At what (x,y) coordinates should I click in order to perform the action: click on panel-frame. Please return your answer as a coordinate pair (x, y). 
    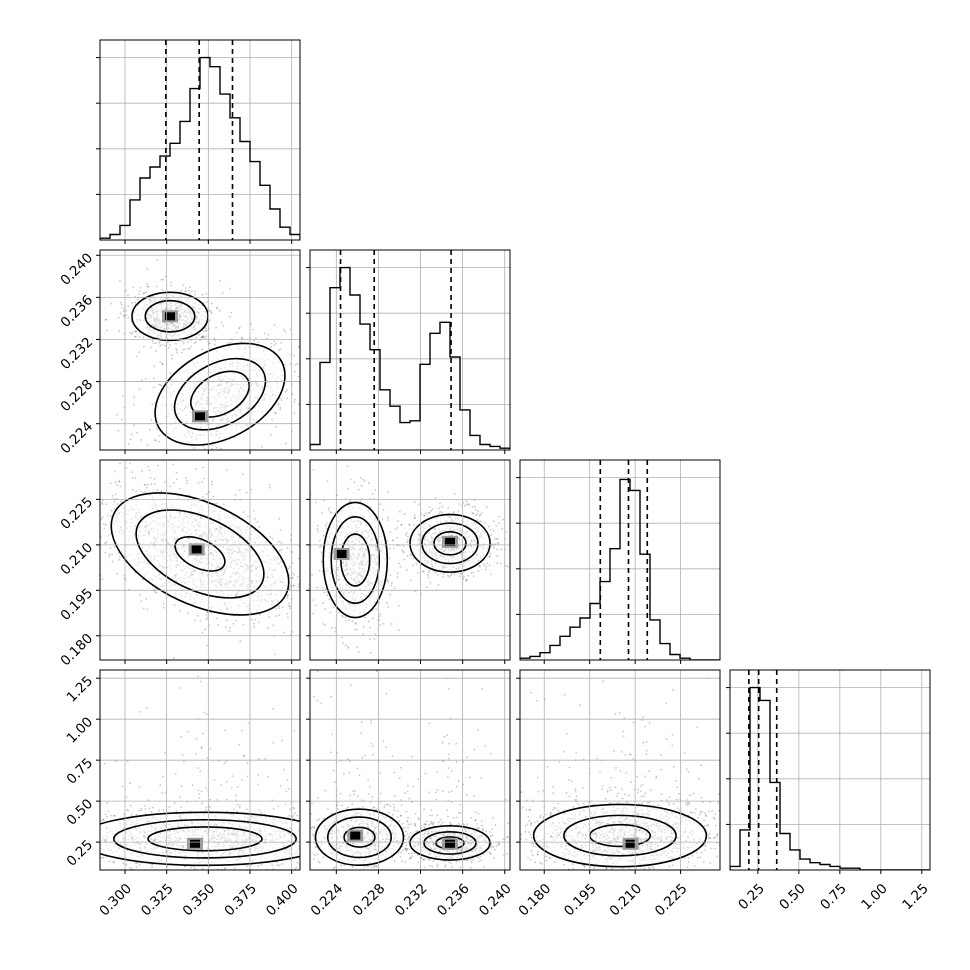
    Looking at the image, I should click on (620, 560).